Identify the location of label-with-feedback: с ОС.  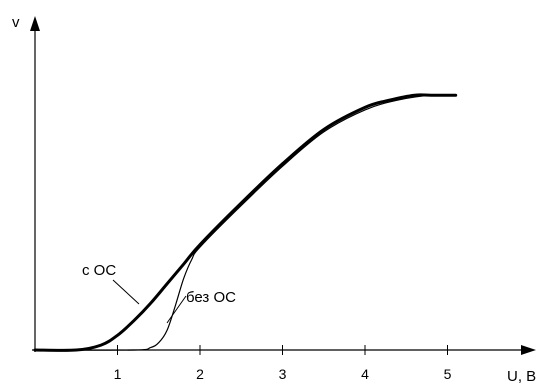
(99, 270).